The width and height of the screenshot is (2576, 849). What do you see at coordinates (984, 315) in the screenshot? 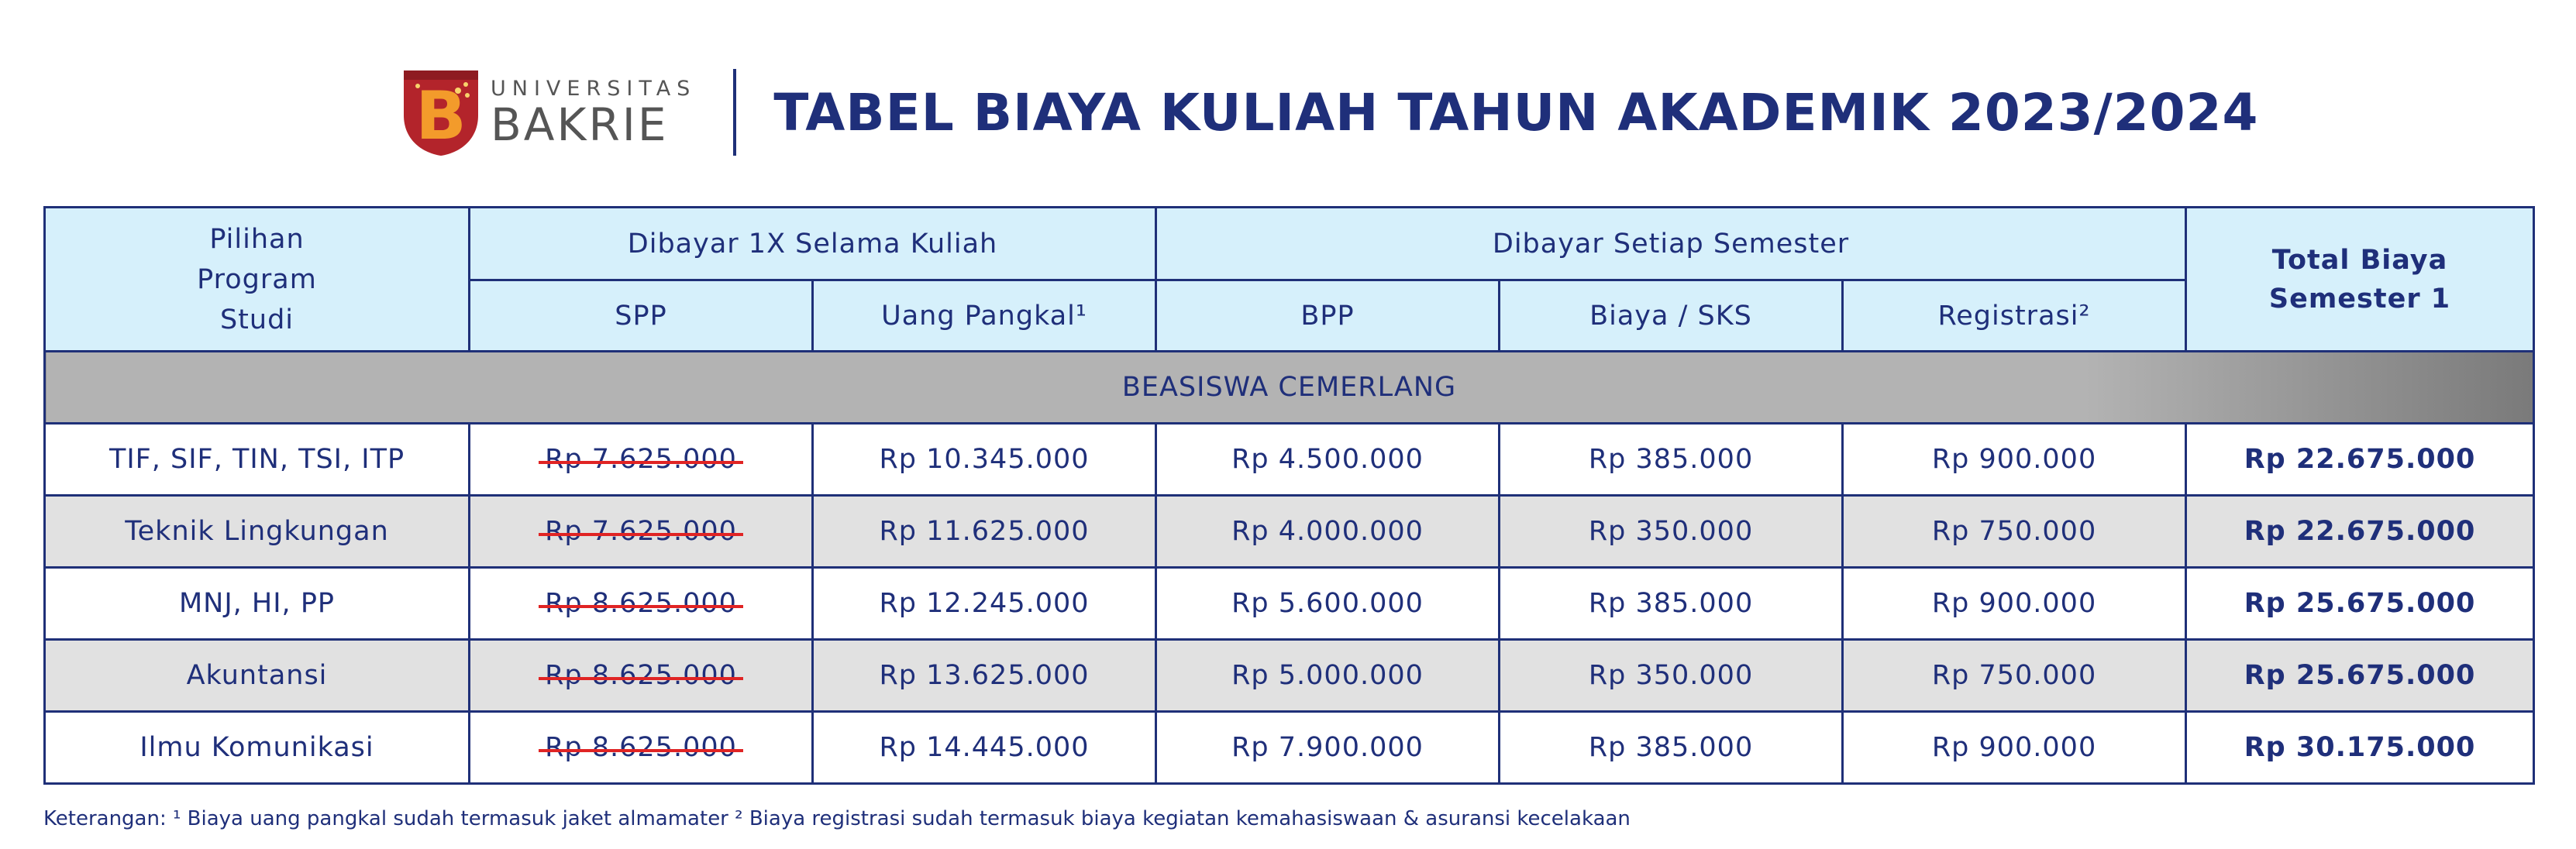
I see `header-uang-pangkal: Uang Pangkal¹` at bounding box center [984, 315].